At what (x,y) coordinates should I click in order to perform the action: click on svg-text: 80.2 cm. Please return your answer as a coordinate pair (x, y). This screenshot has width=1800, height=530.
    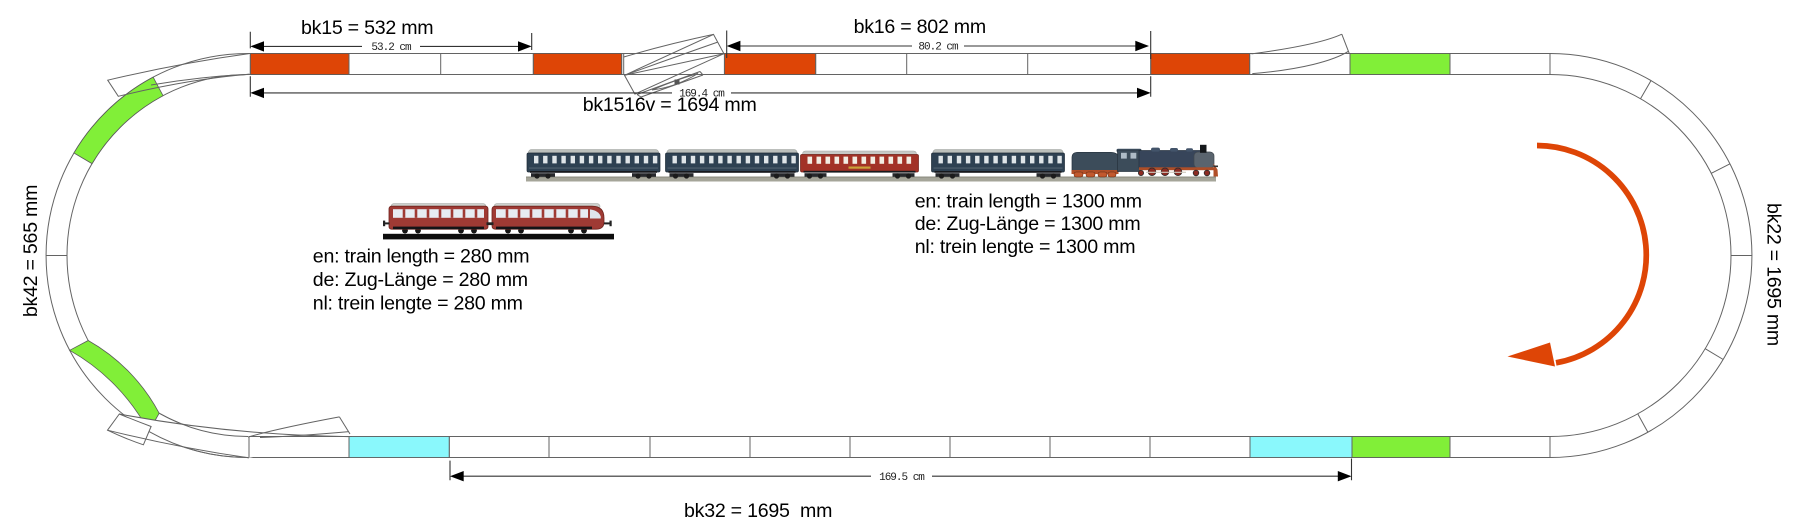
    Looking at the image, I should click on (938, 48).